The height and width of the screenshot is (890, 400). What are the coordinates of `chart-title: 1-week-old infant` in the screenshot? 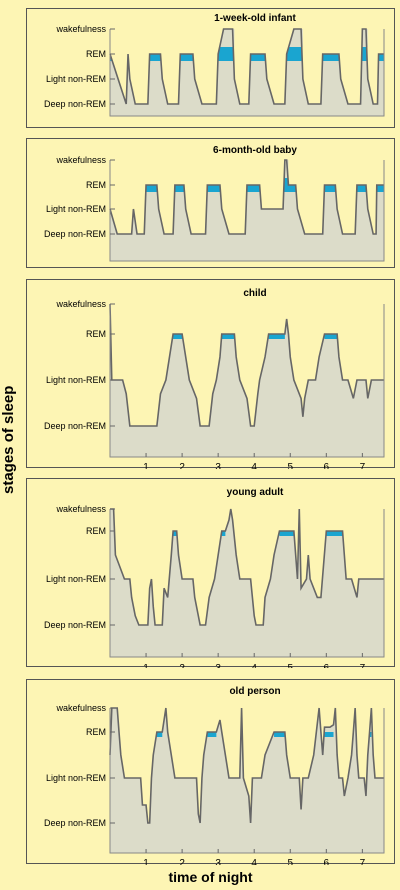 It's located at (255, 18).